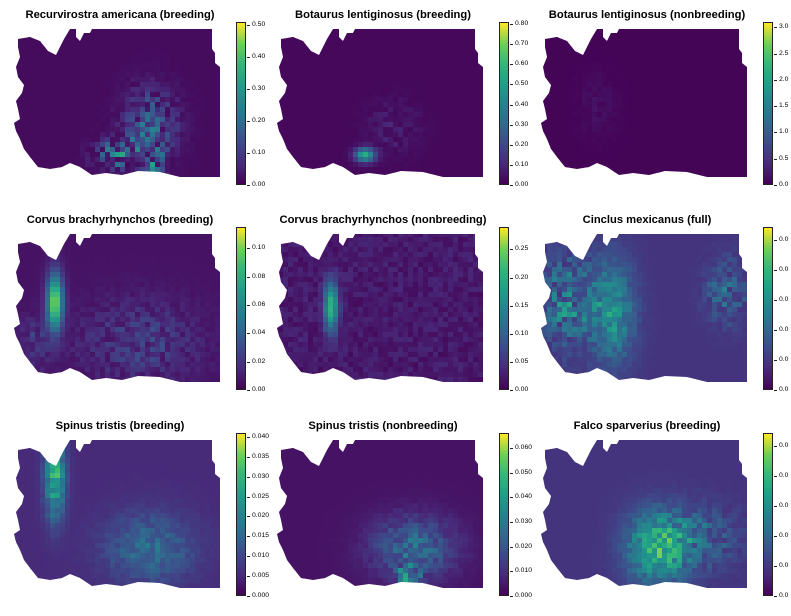 This screenshot has width=791, height=616. I want to click on map-title: Botaurus lentiginosus (breeding), so click(383, 15).